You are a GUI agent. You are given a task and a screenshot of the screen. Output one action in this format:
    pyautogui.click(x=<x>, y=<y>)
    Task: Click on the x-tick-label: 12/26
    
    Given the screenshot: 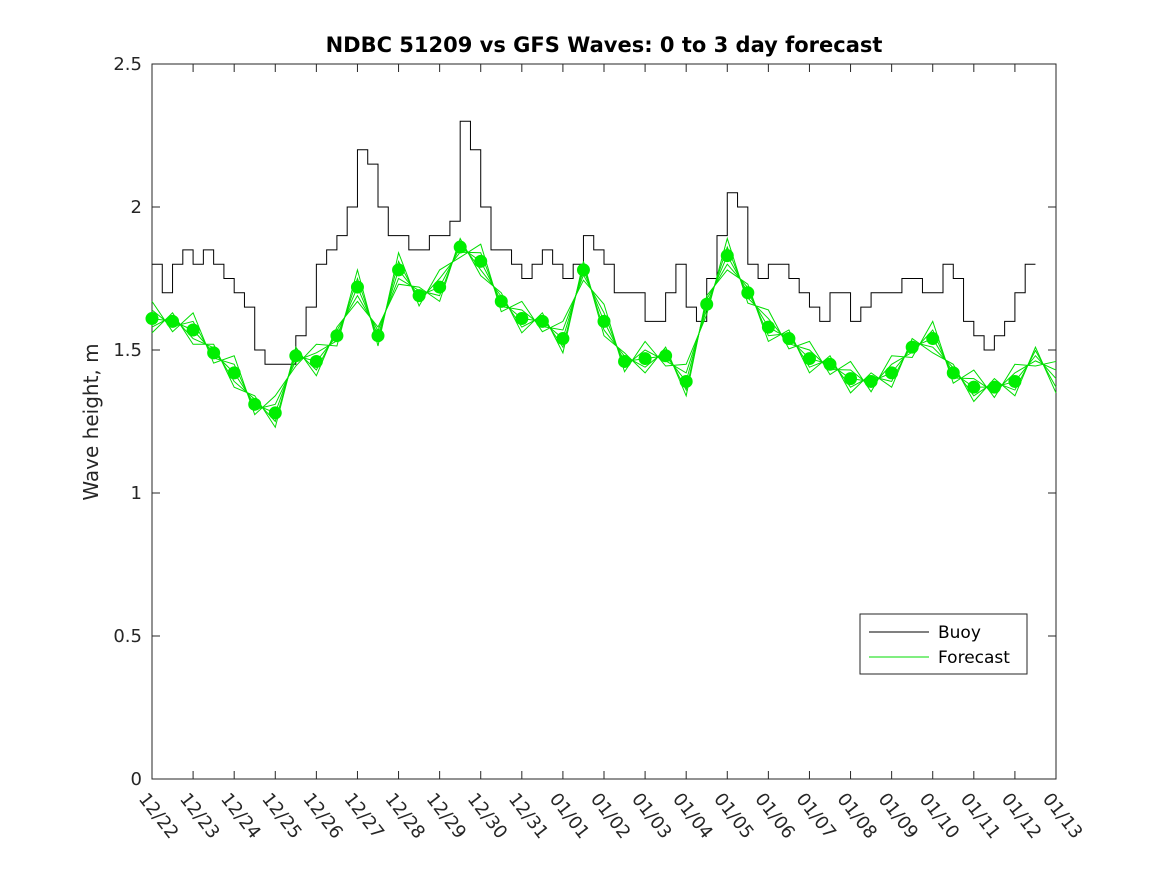 What is the action you would take?
    pyautogui.click(x=322, y=816)
    